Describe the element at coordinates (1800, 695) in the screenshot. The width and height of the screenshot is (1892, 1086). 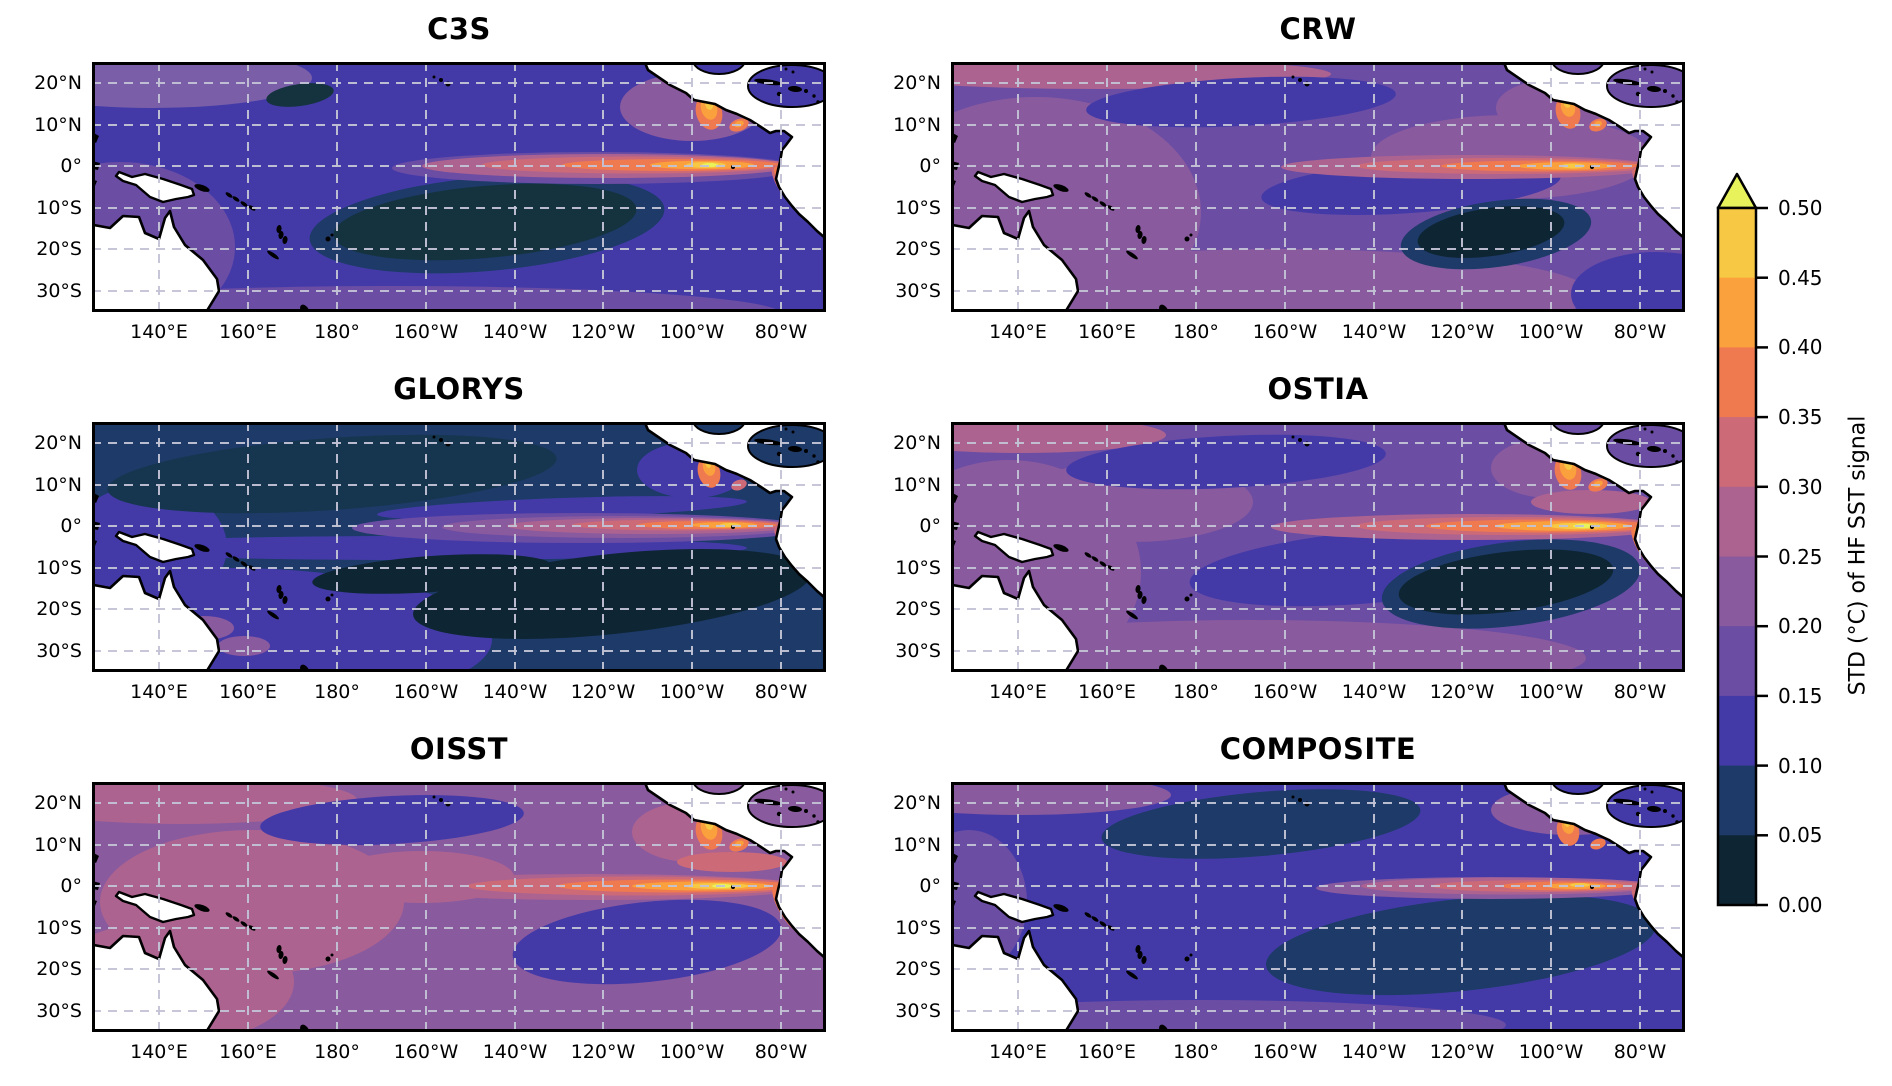
I see `colorbar-tick-label: 0.15` at that location.